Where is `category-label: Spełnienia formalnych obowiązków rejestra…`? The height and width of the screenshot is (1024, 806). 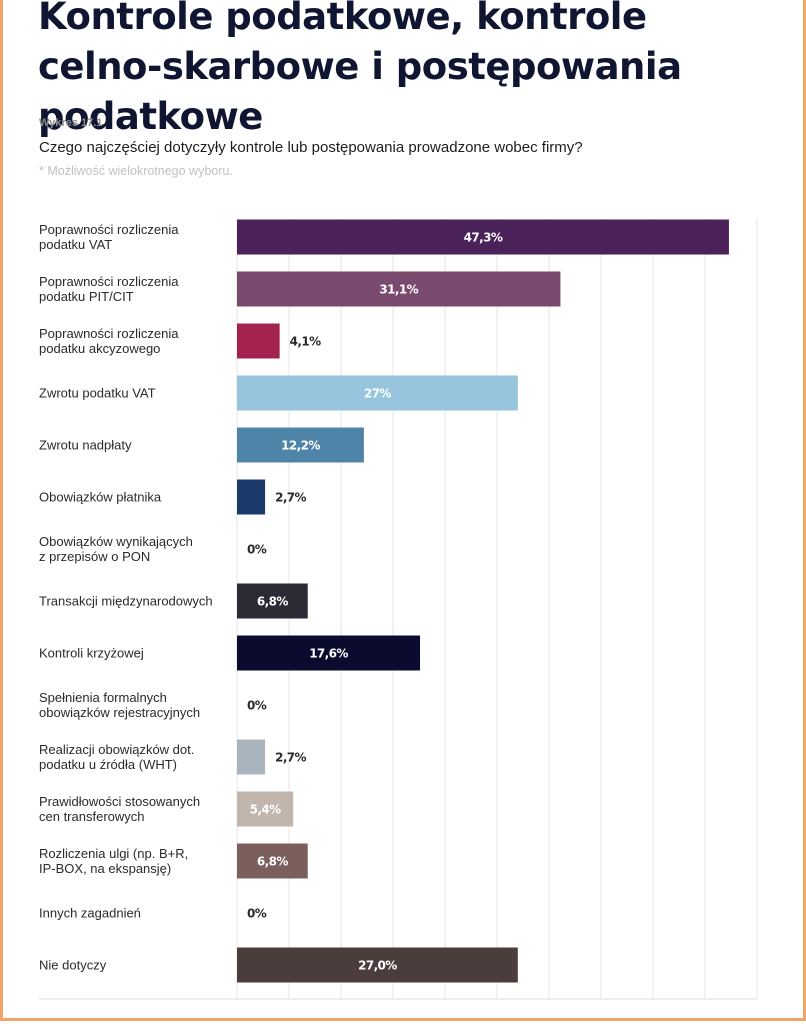 category-label: Spełnienia formalnych obowiązków rejestra… is located at coordinates (119, 705).